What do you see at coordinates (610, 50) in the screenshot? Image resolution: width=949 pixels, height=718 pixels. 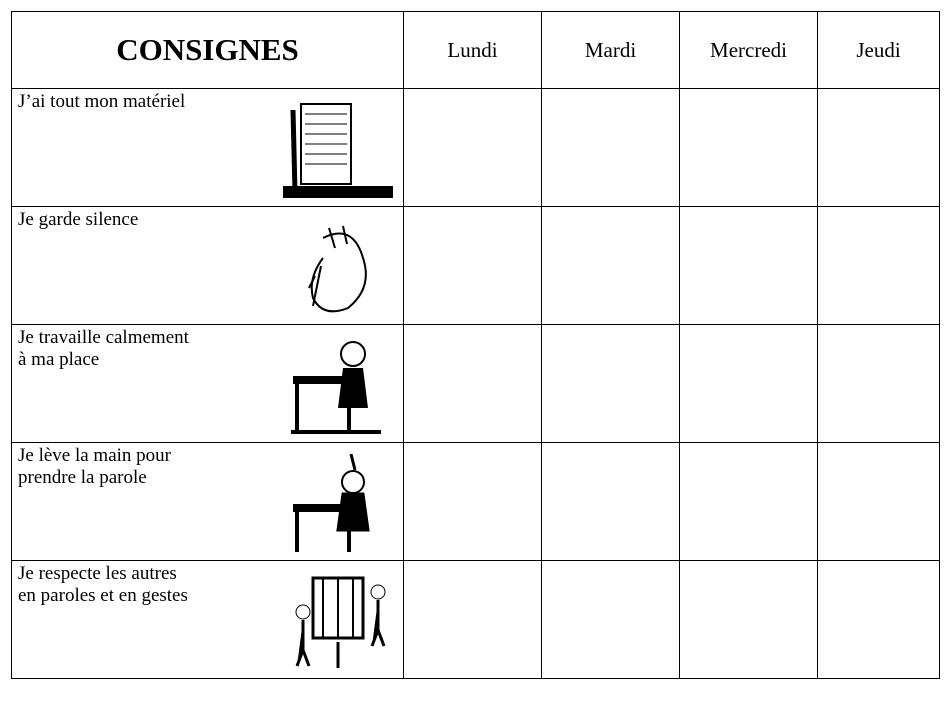 I see `day-header: Mardi` at bounding box center [610, 50].